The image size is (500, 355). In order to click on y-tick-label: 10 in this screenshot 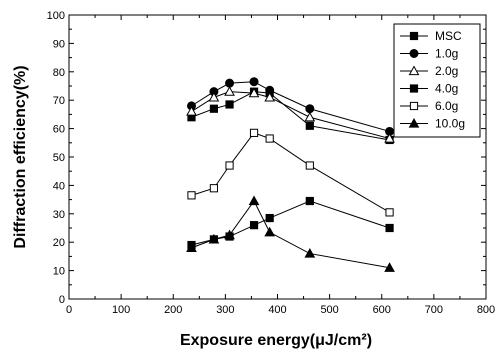, I will do `click(59, 272)`.